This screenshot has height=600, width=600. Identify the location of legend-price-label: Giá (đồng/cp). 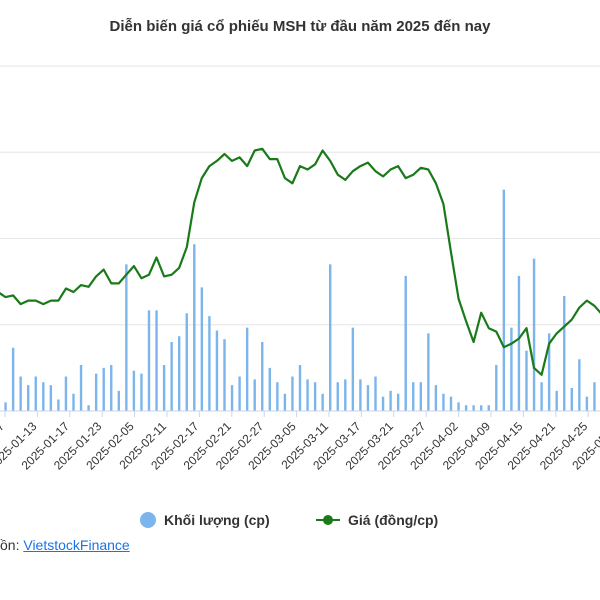
(393, 520).